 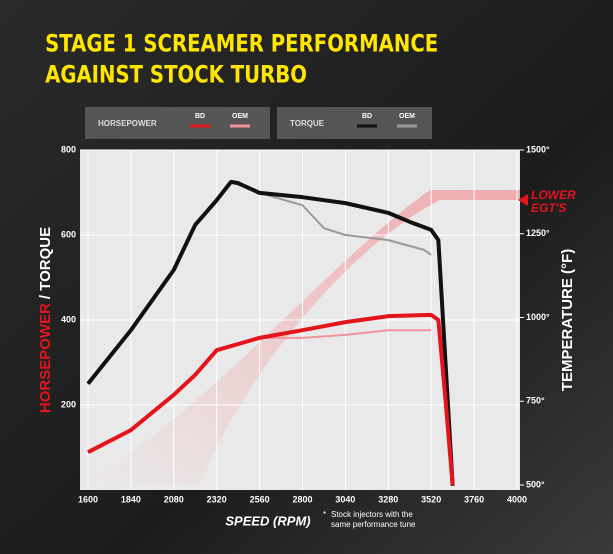 I want to click on chart-title: AGAINST STOCK TURBO, so click(x=176, y=75).